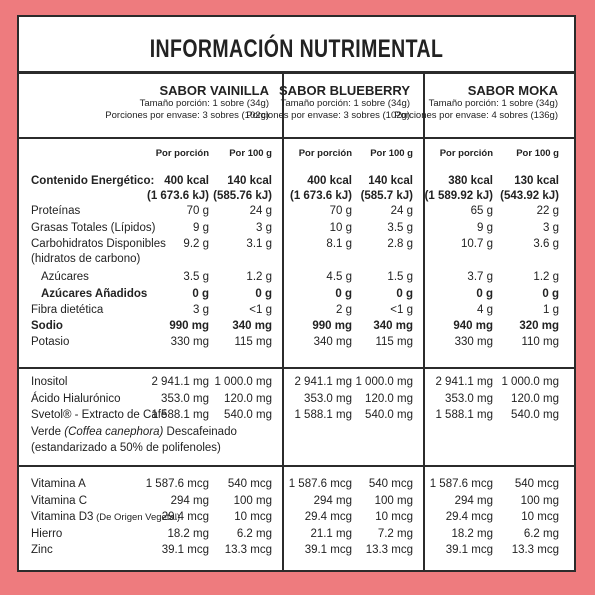  What do you see at coordinates (86, 259) in the screenshot?
I see `row-label-continued: (hidratos de carbono)` at bounding box center [86, 259].